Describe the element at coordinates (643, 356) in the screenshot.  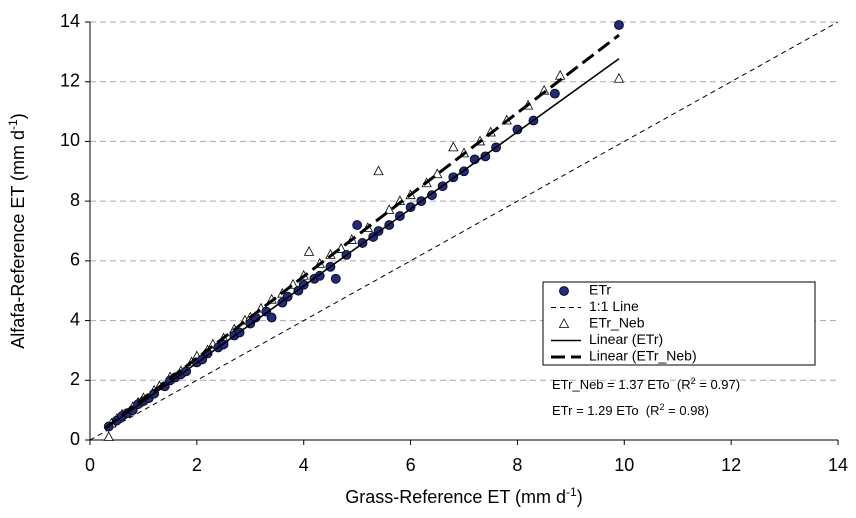
I see `legend-label: Linear (ETr_Neb)` at that location.